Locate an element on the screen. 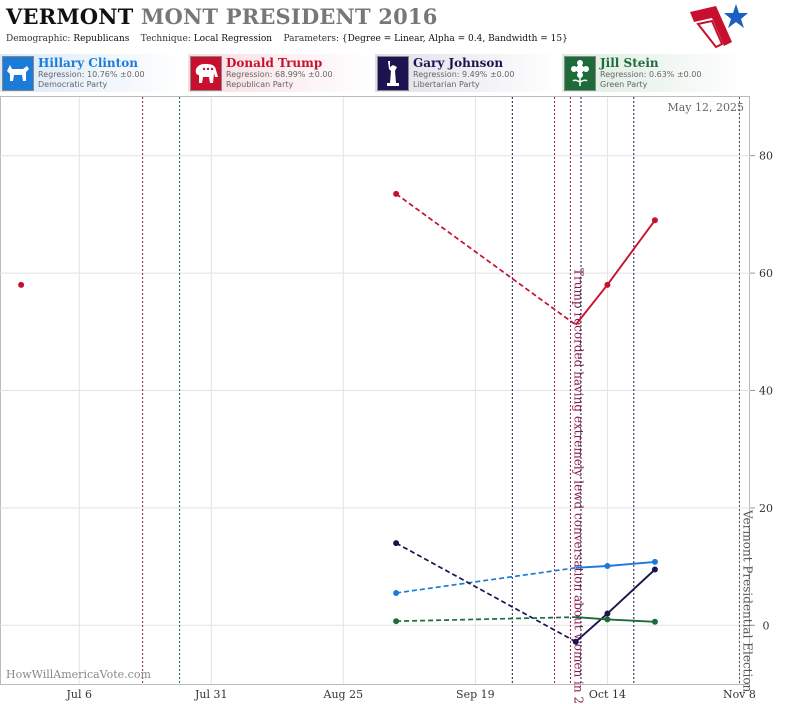 Image resolution: width=789 pixels, height=704 pixels. stars-stripes-logo-icon is located at coordinates (719, 26).